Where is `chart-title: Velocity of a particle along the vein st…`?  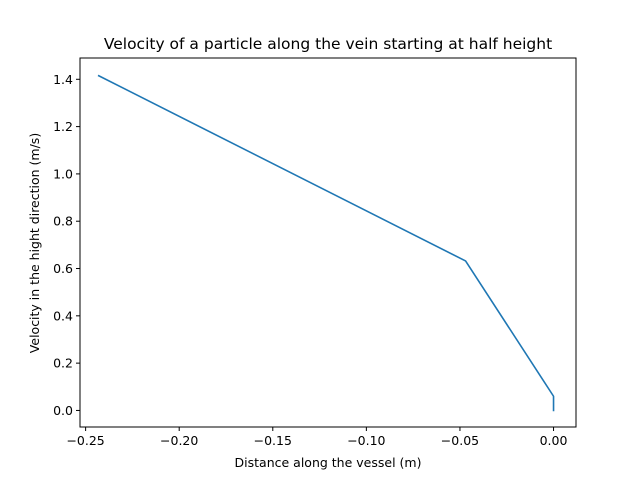 chart-title: Velocity of a particle along the vein st… is located at coordinates (328, 44).